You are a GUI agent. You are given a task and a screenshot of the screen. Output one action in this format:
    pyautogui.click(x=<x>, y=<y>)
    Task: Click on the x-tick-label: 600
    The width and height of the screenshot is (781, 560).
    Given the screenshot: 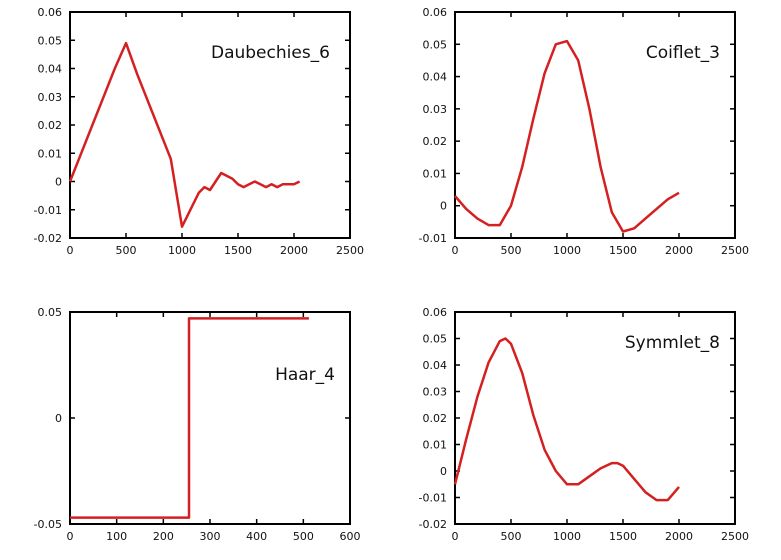 What is the action you would take?
    pyautogui.click(x=350, y=536)
    